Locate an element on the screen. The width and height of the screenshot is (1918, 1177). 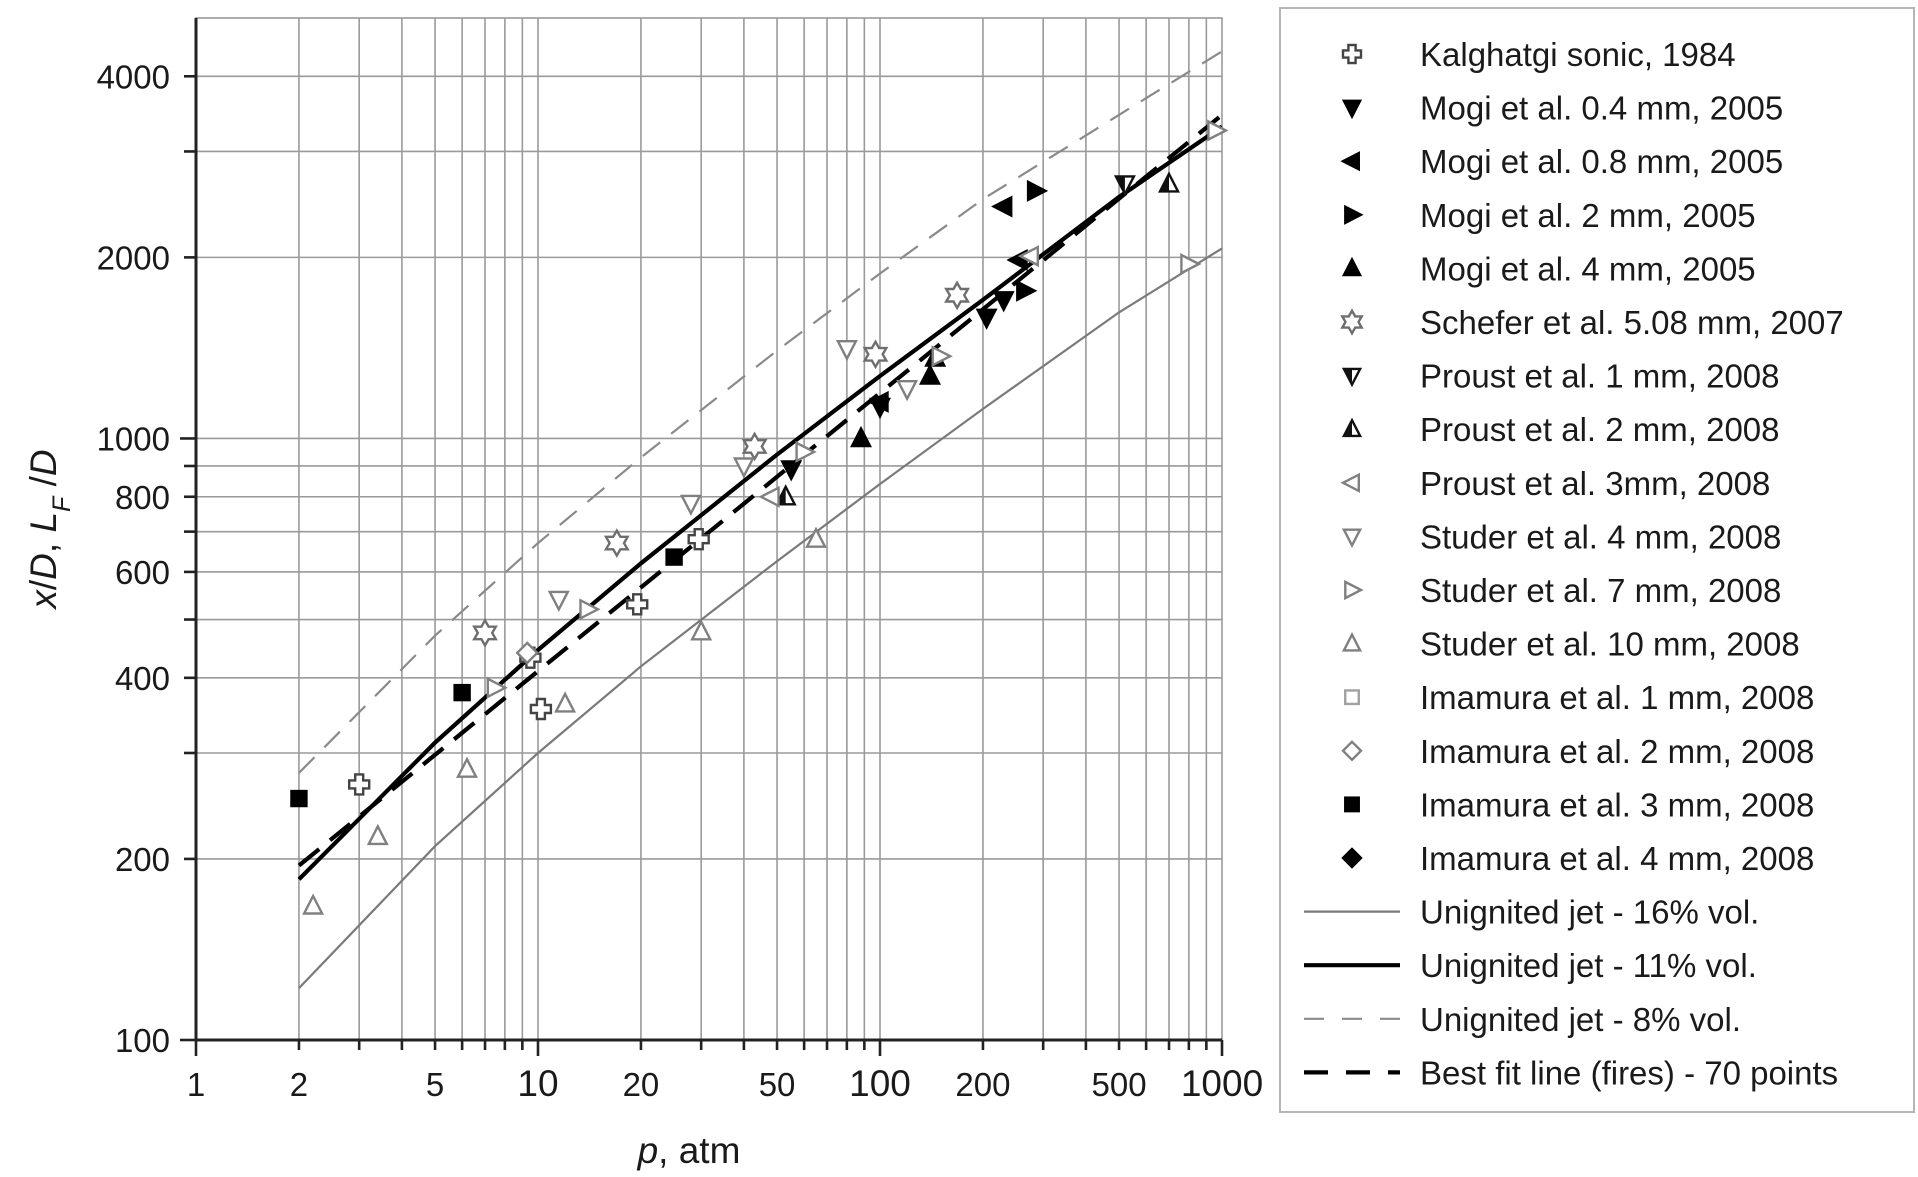
legend-label-9: Proust et al. 3mm, 2008 is located at coordinates (1595, 483).